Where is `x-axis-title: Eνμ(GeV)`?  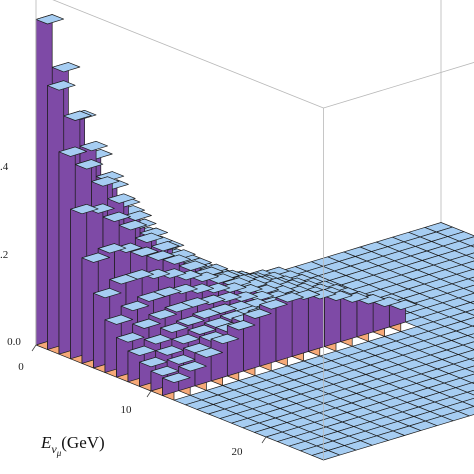 x-axis-title: Eνμ(GeV) is located at coordinates (72, 445).